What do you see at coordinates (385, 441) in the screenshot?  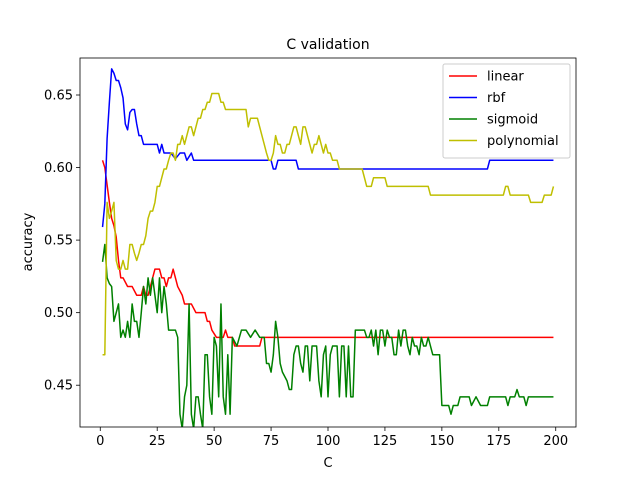 I see `x-tick-label: 125` at bounding box center [385, 441].